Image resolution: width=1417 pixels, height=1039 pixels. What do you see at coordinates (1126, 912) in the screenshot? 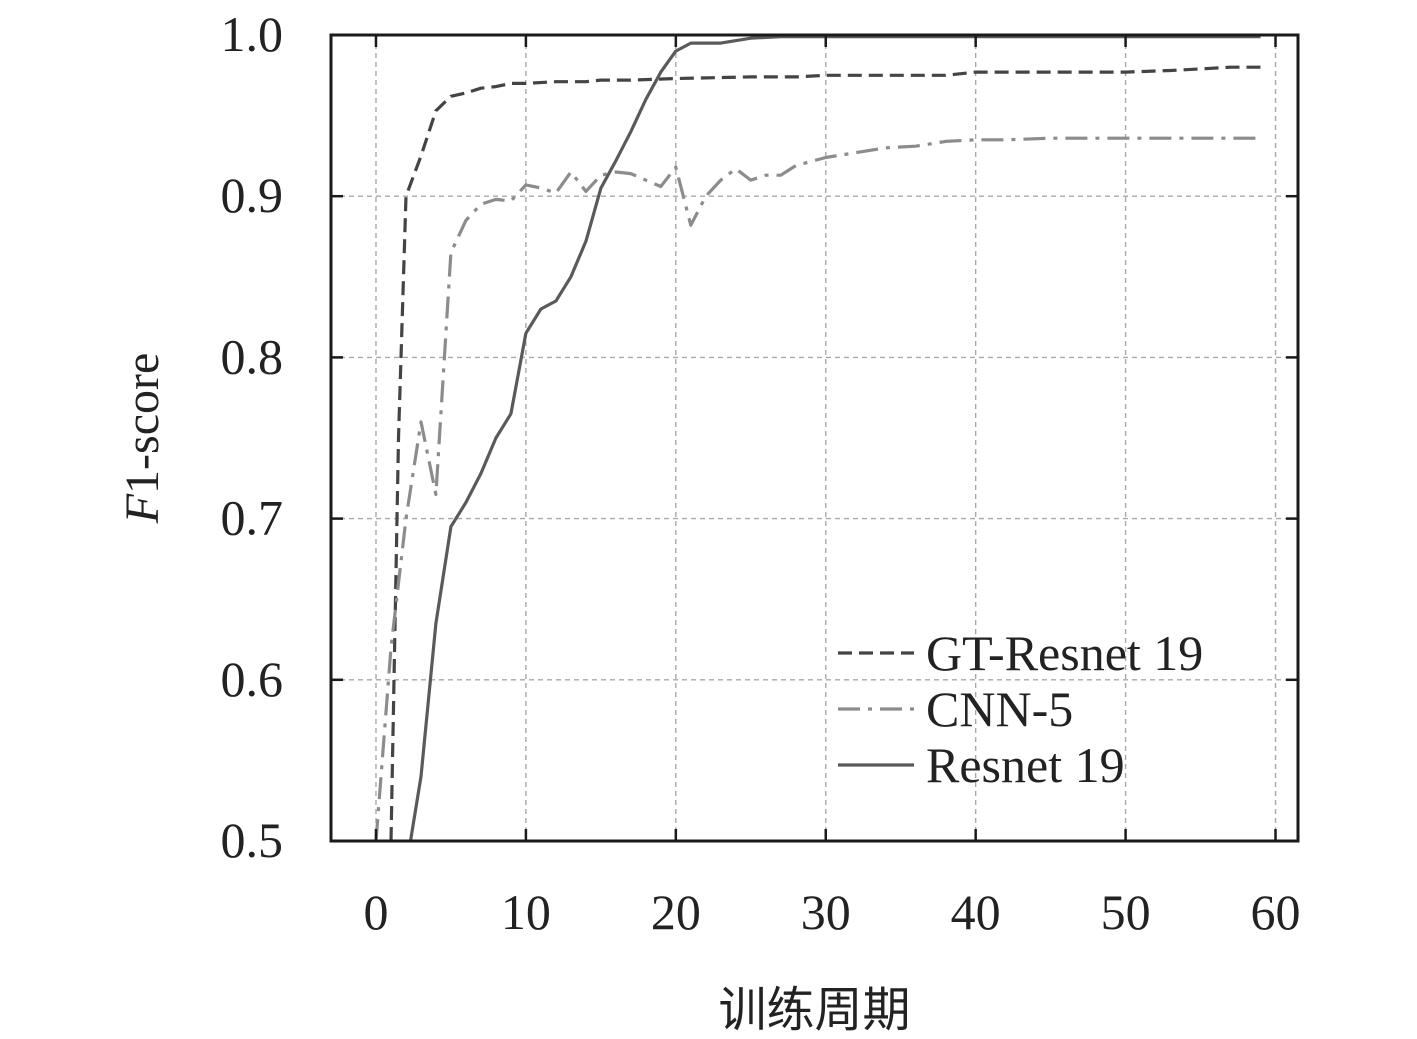
I see `x-tick-label: 50` at bounding box center [1126, 912].